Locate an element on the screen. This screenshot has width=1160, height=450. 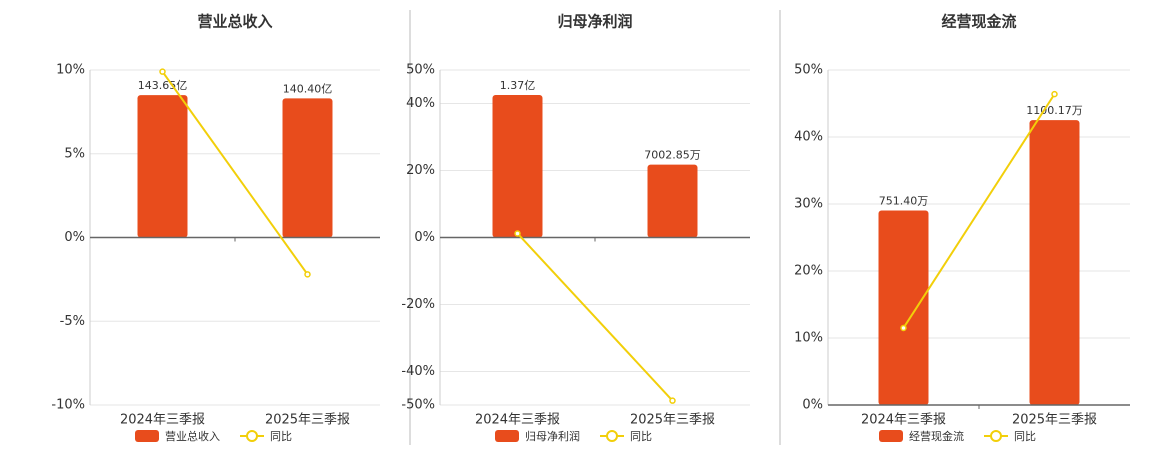
y-tick-label: 30% is located at coordinates (808, 204).